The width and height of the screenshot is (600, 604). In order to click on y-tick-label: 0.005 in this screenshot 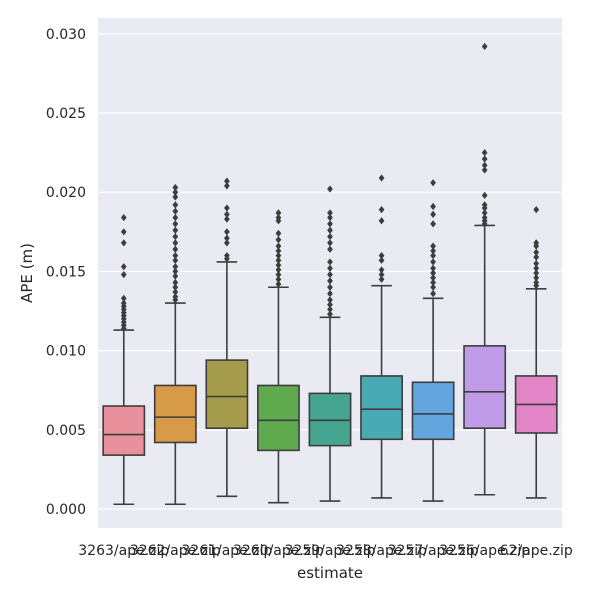, I will do `click(66, 431)`.